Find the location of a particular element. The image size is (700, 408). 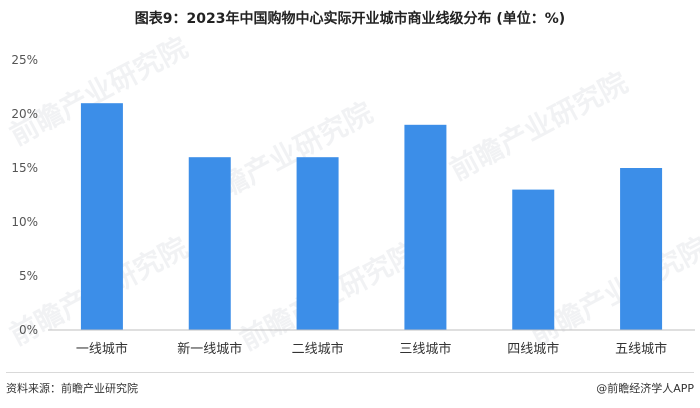

y-tick-label: 20% is located at coordinates (24, 114).